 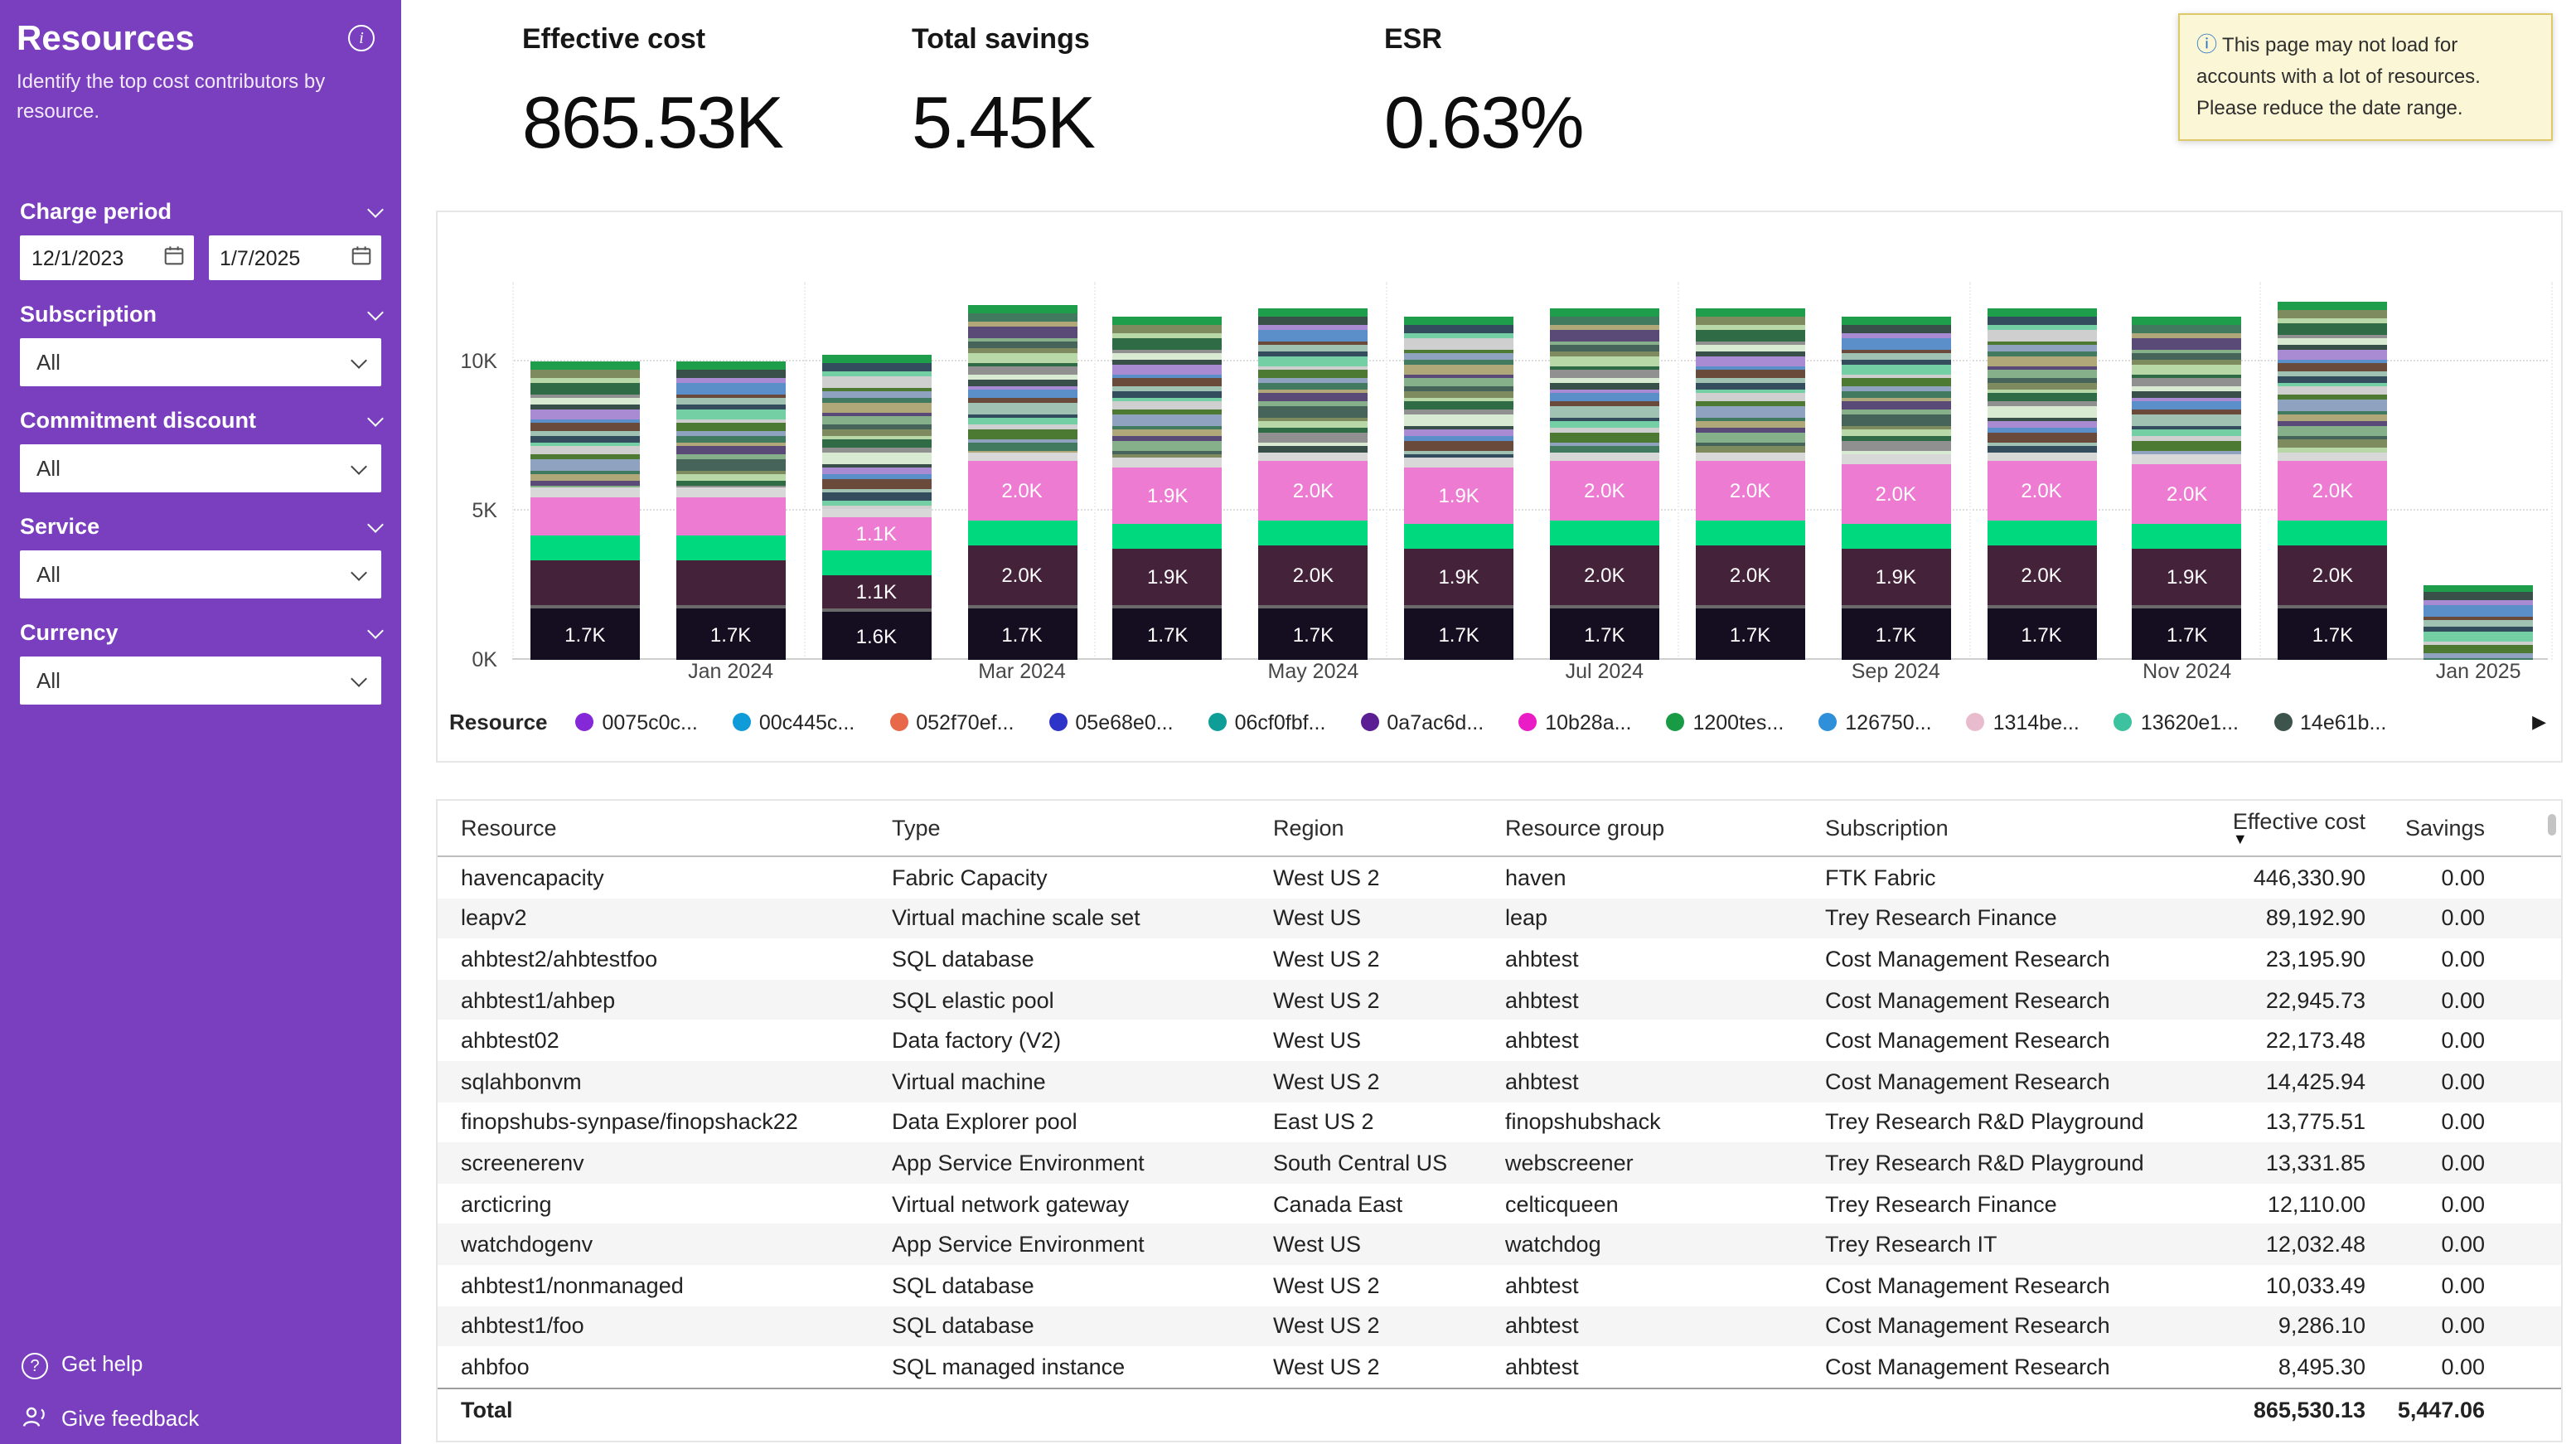 I want to click on table-cell: 8,495.30, so click(x=2321, y=1366).